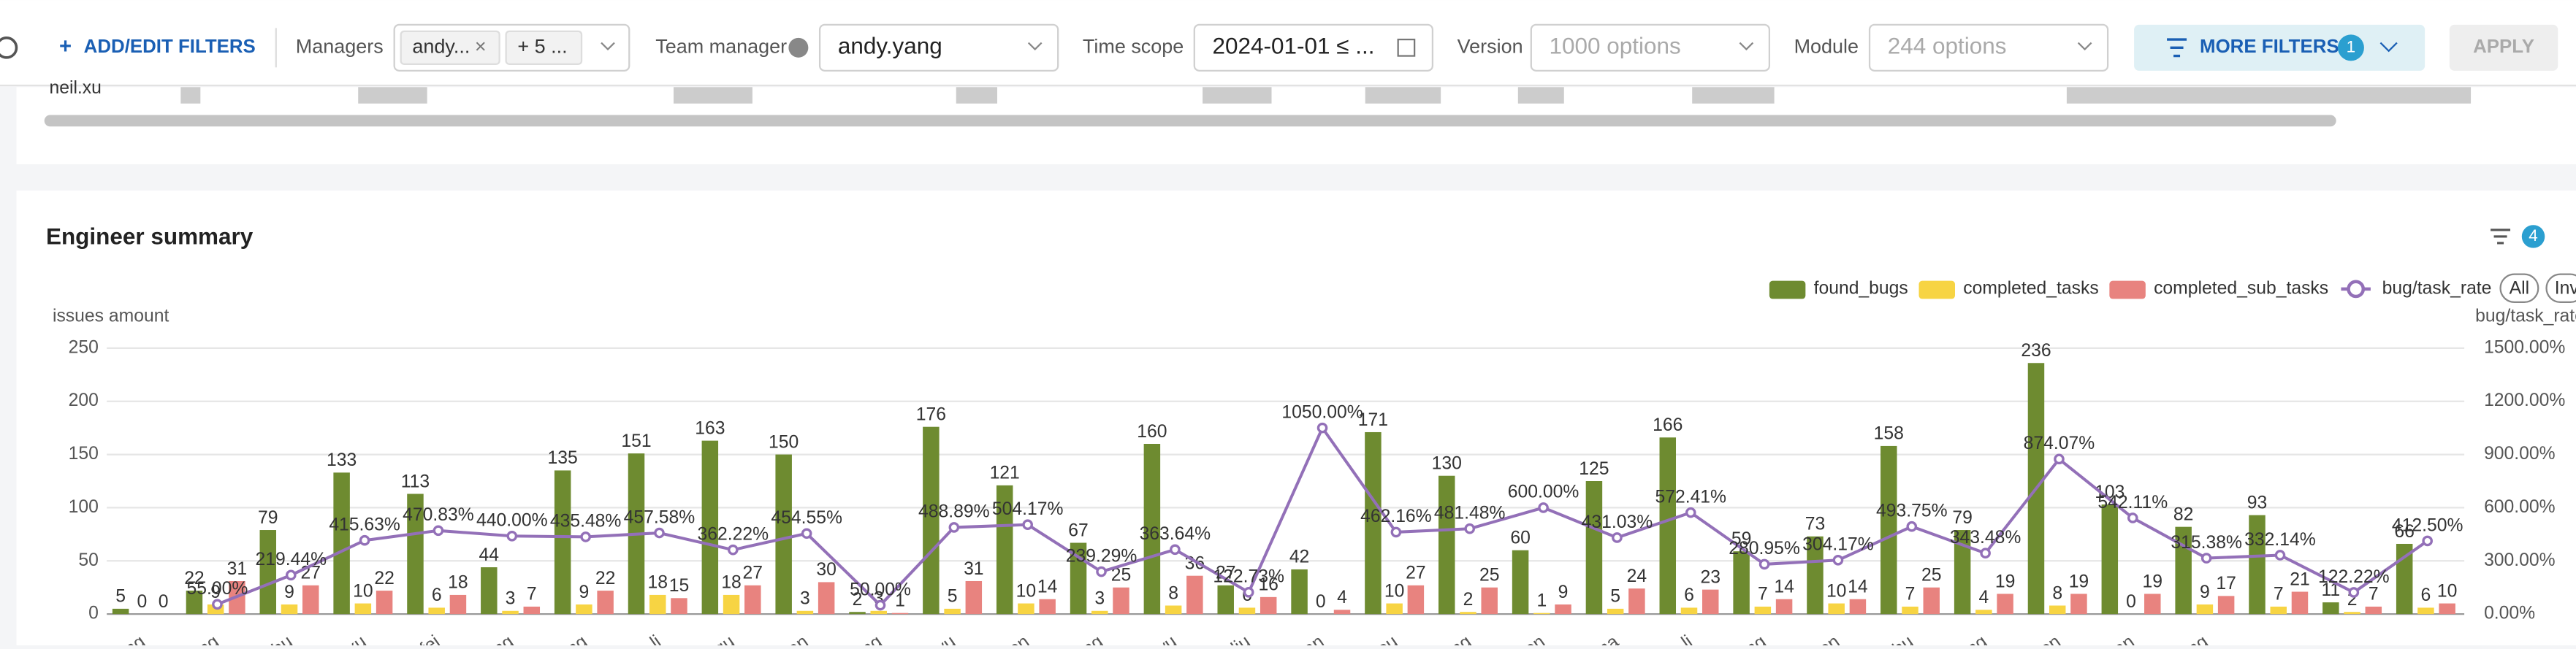  Describe the element at coordinates (481, 46) in the screenshot. I see `chip-close: ×` at that location.